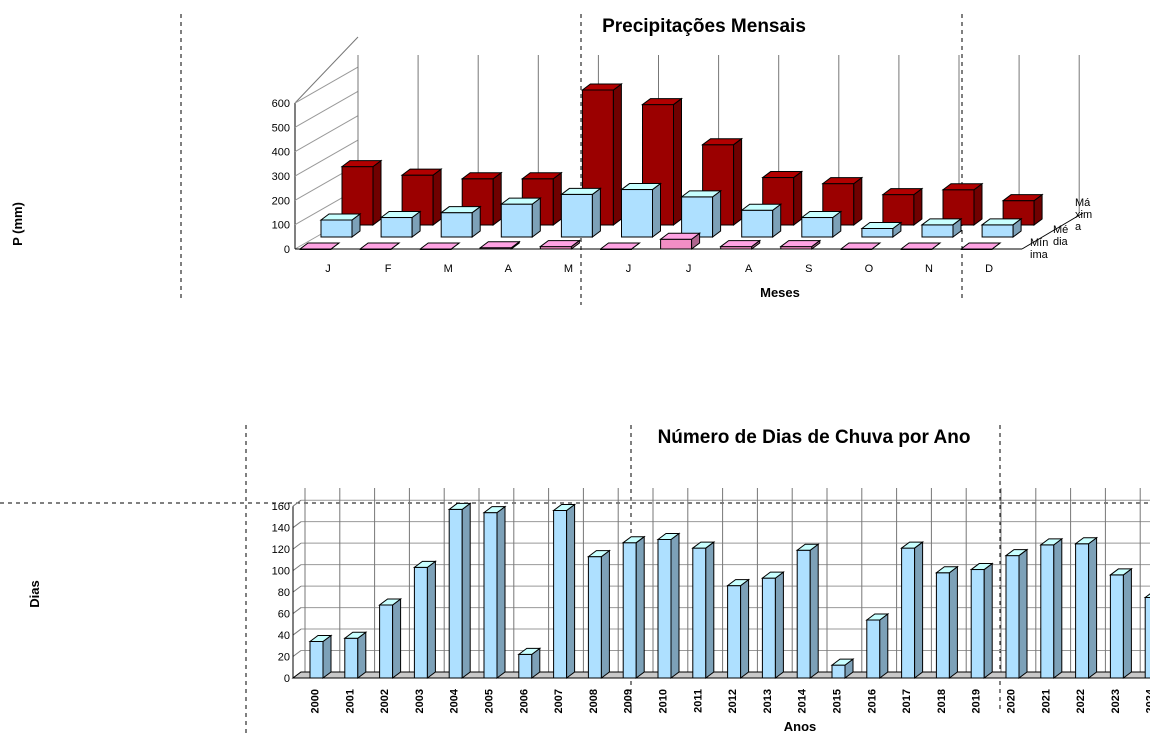 This screenshot has width=1150, height=735. Describe the element at coordinates (814, 437) in the screenshot. I see `chart2-title: Número de Dias de Chuva por Ano` at that location.